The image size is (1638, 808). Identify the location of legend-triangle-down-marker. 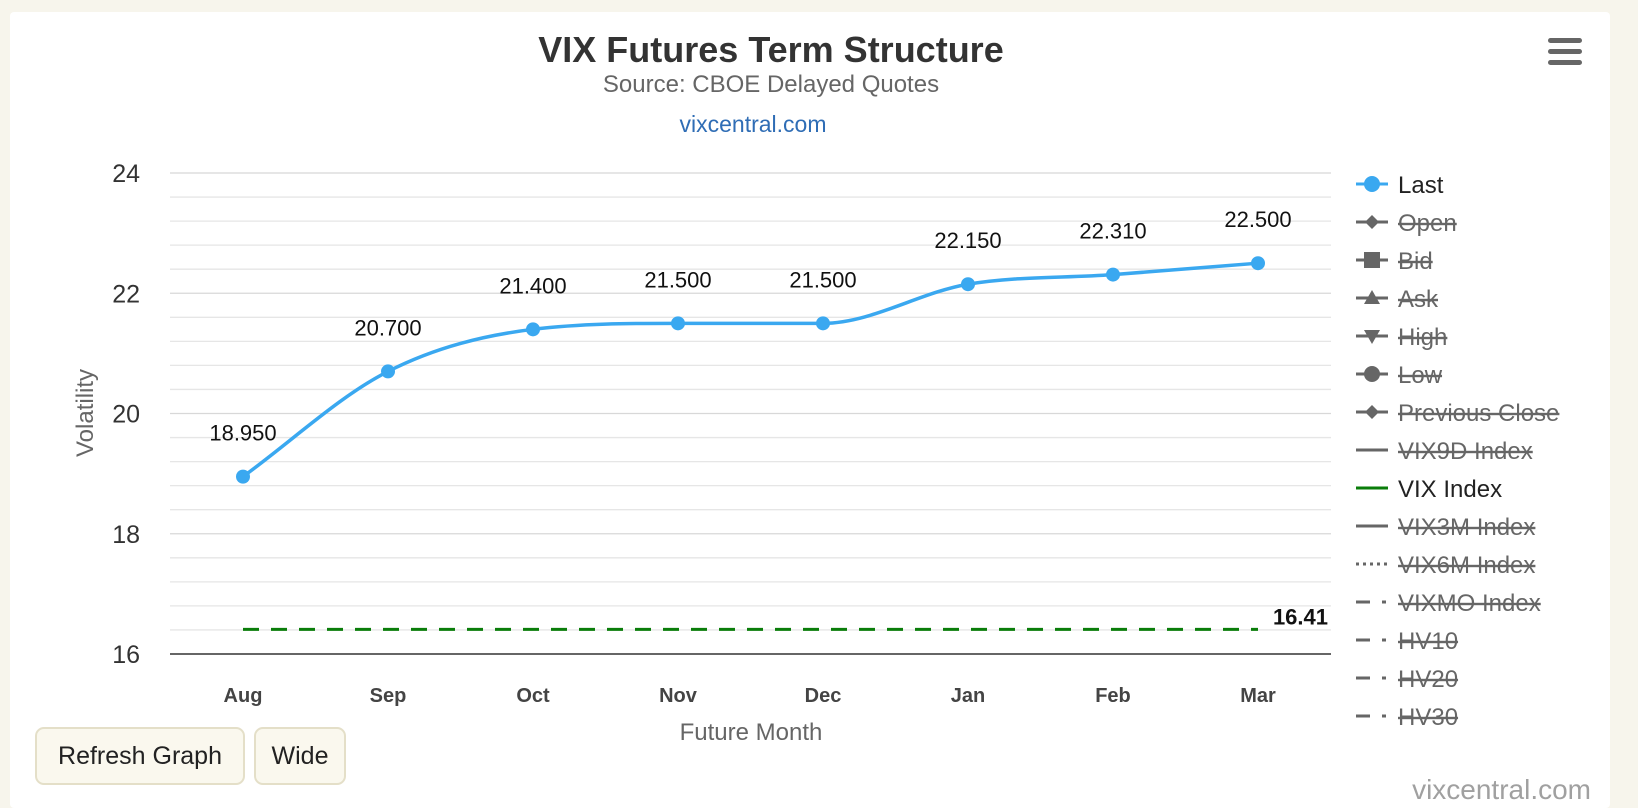
(1372, 337).